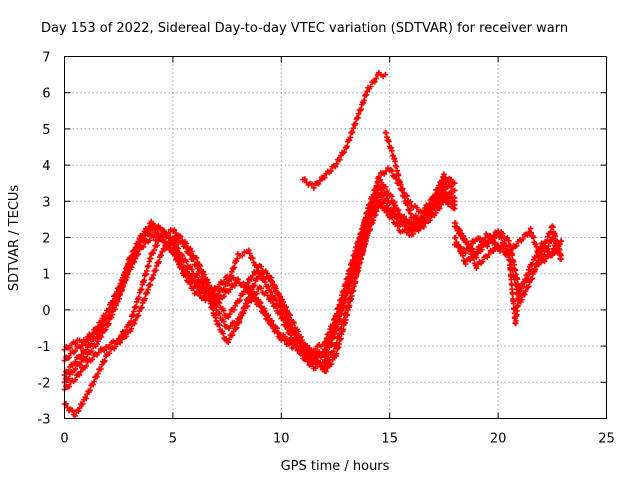  What do you see at coordinates (606, 439) in the screenshot?
I see `x-tick-label: 25` at bounding box center [606, 439].